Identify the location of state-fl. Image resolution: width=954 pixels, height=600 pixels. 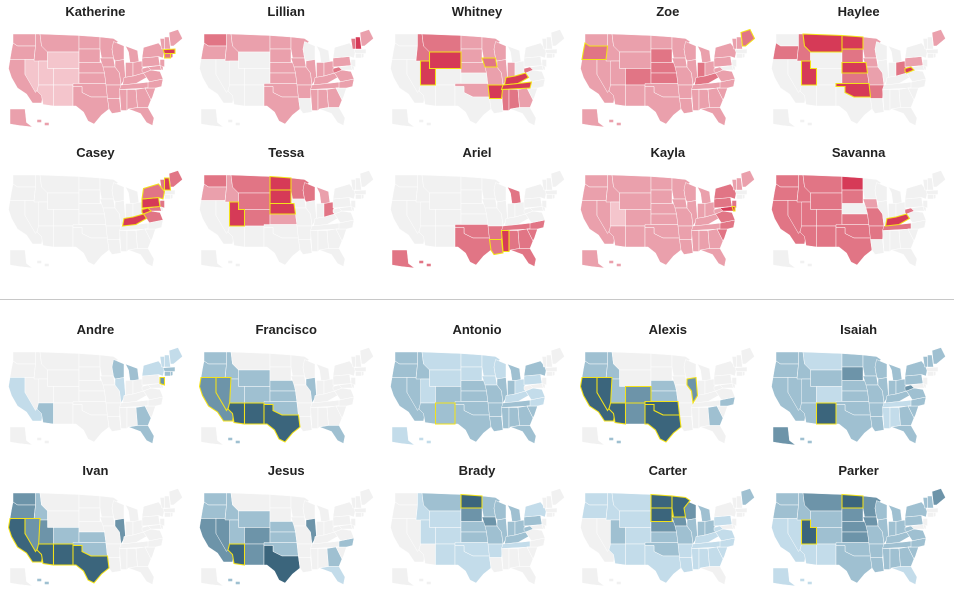
(522, 434).